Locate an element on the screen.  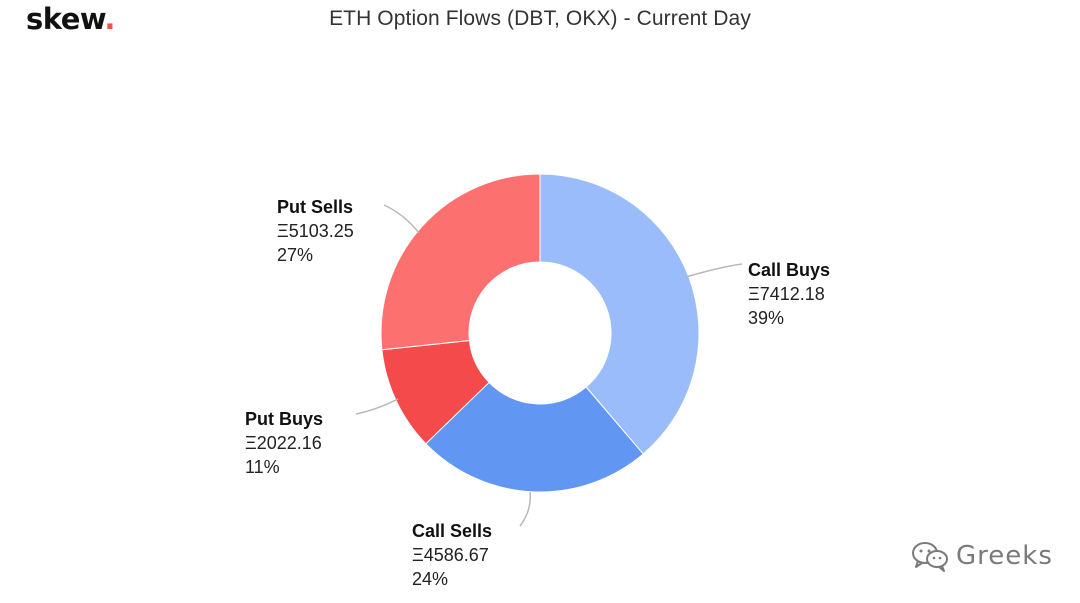
label-value-call-buys: Ξ7412.18 is located at coordinates (786, 294).